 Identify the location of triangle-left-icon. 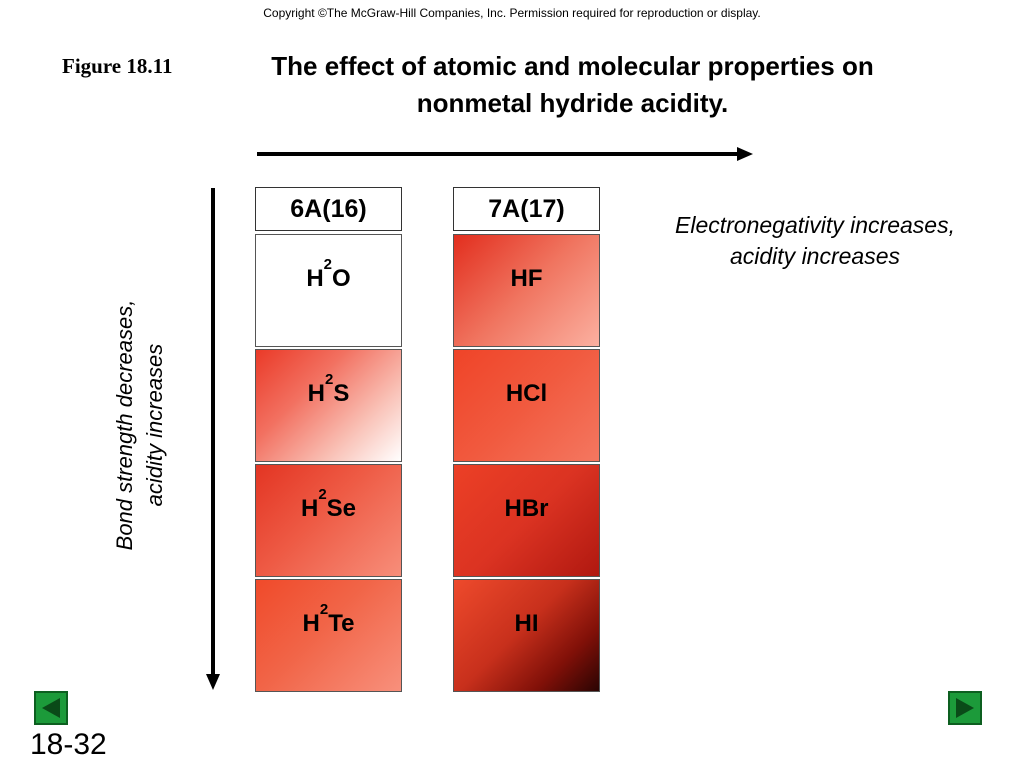
(51, 708).